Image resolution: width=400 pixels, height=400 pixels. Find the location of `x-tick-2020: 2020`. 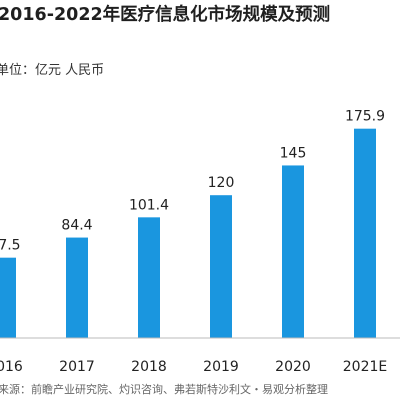

x-tick-2020: 2020 is located at coordinates (293, 367).